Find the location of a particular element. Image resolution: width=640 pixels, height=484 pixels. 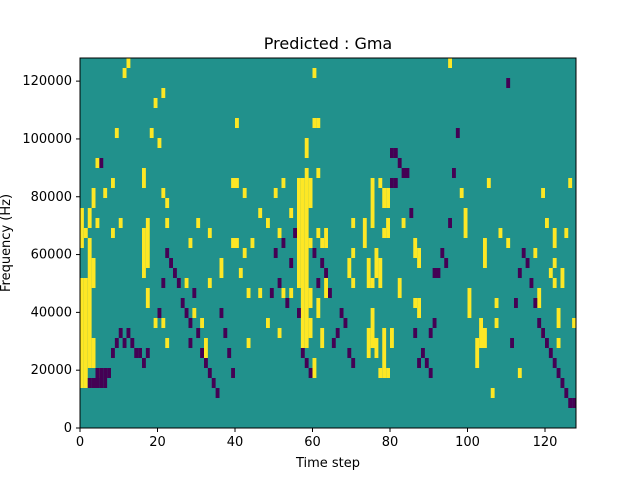

x-tick-label-4: 80 is located at coordinates (390, 442).